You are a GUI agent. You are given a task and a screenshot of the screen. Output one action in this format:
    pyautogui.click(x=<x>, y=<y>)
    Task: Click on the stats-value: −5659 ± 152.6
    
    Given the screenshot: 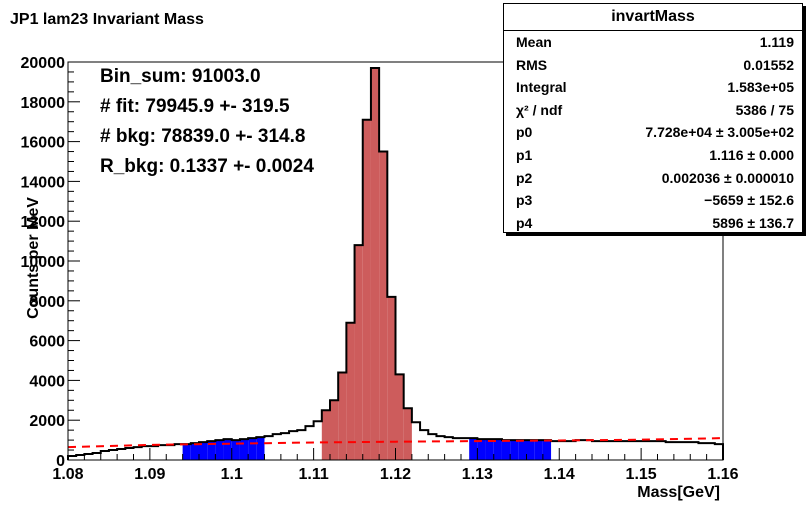 What is the action you would take?
    pyautogui.click(x=749, y=200)
    